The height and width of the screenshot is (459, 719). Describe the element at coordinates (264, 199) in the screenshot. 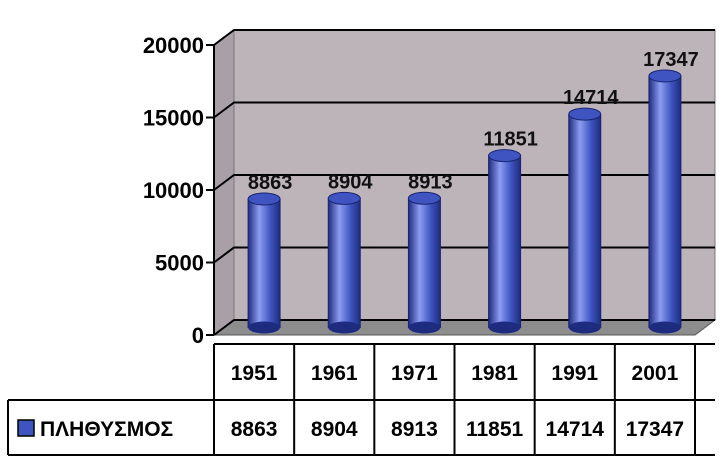

I see `bar-top-1951` at that location.